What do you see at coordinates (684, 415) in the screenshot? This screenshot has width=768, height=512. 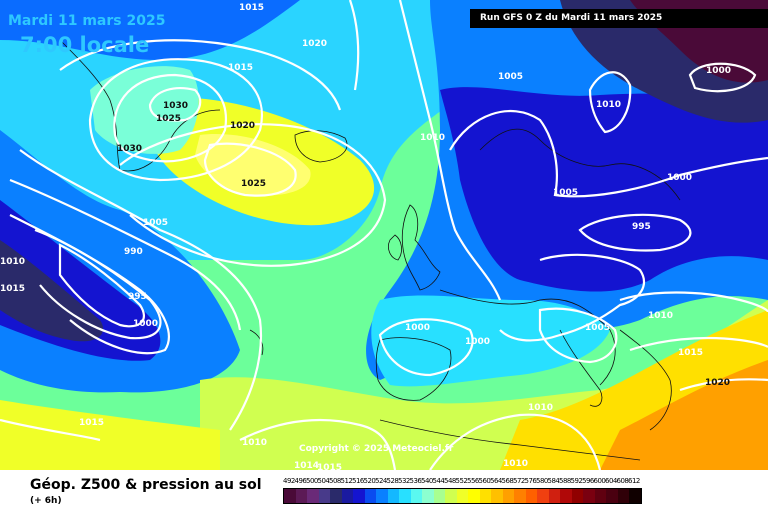 I see `field-warm-core` at bounding box center [684, 415].